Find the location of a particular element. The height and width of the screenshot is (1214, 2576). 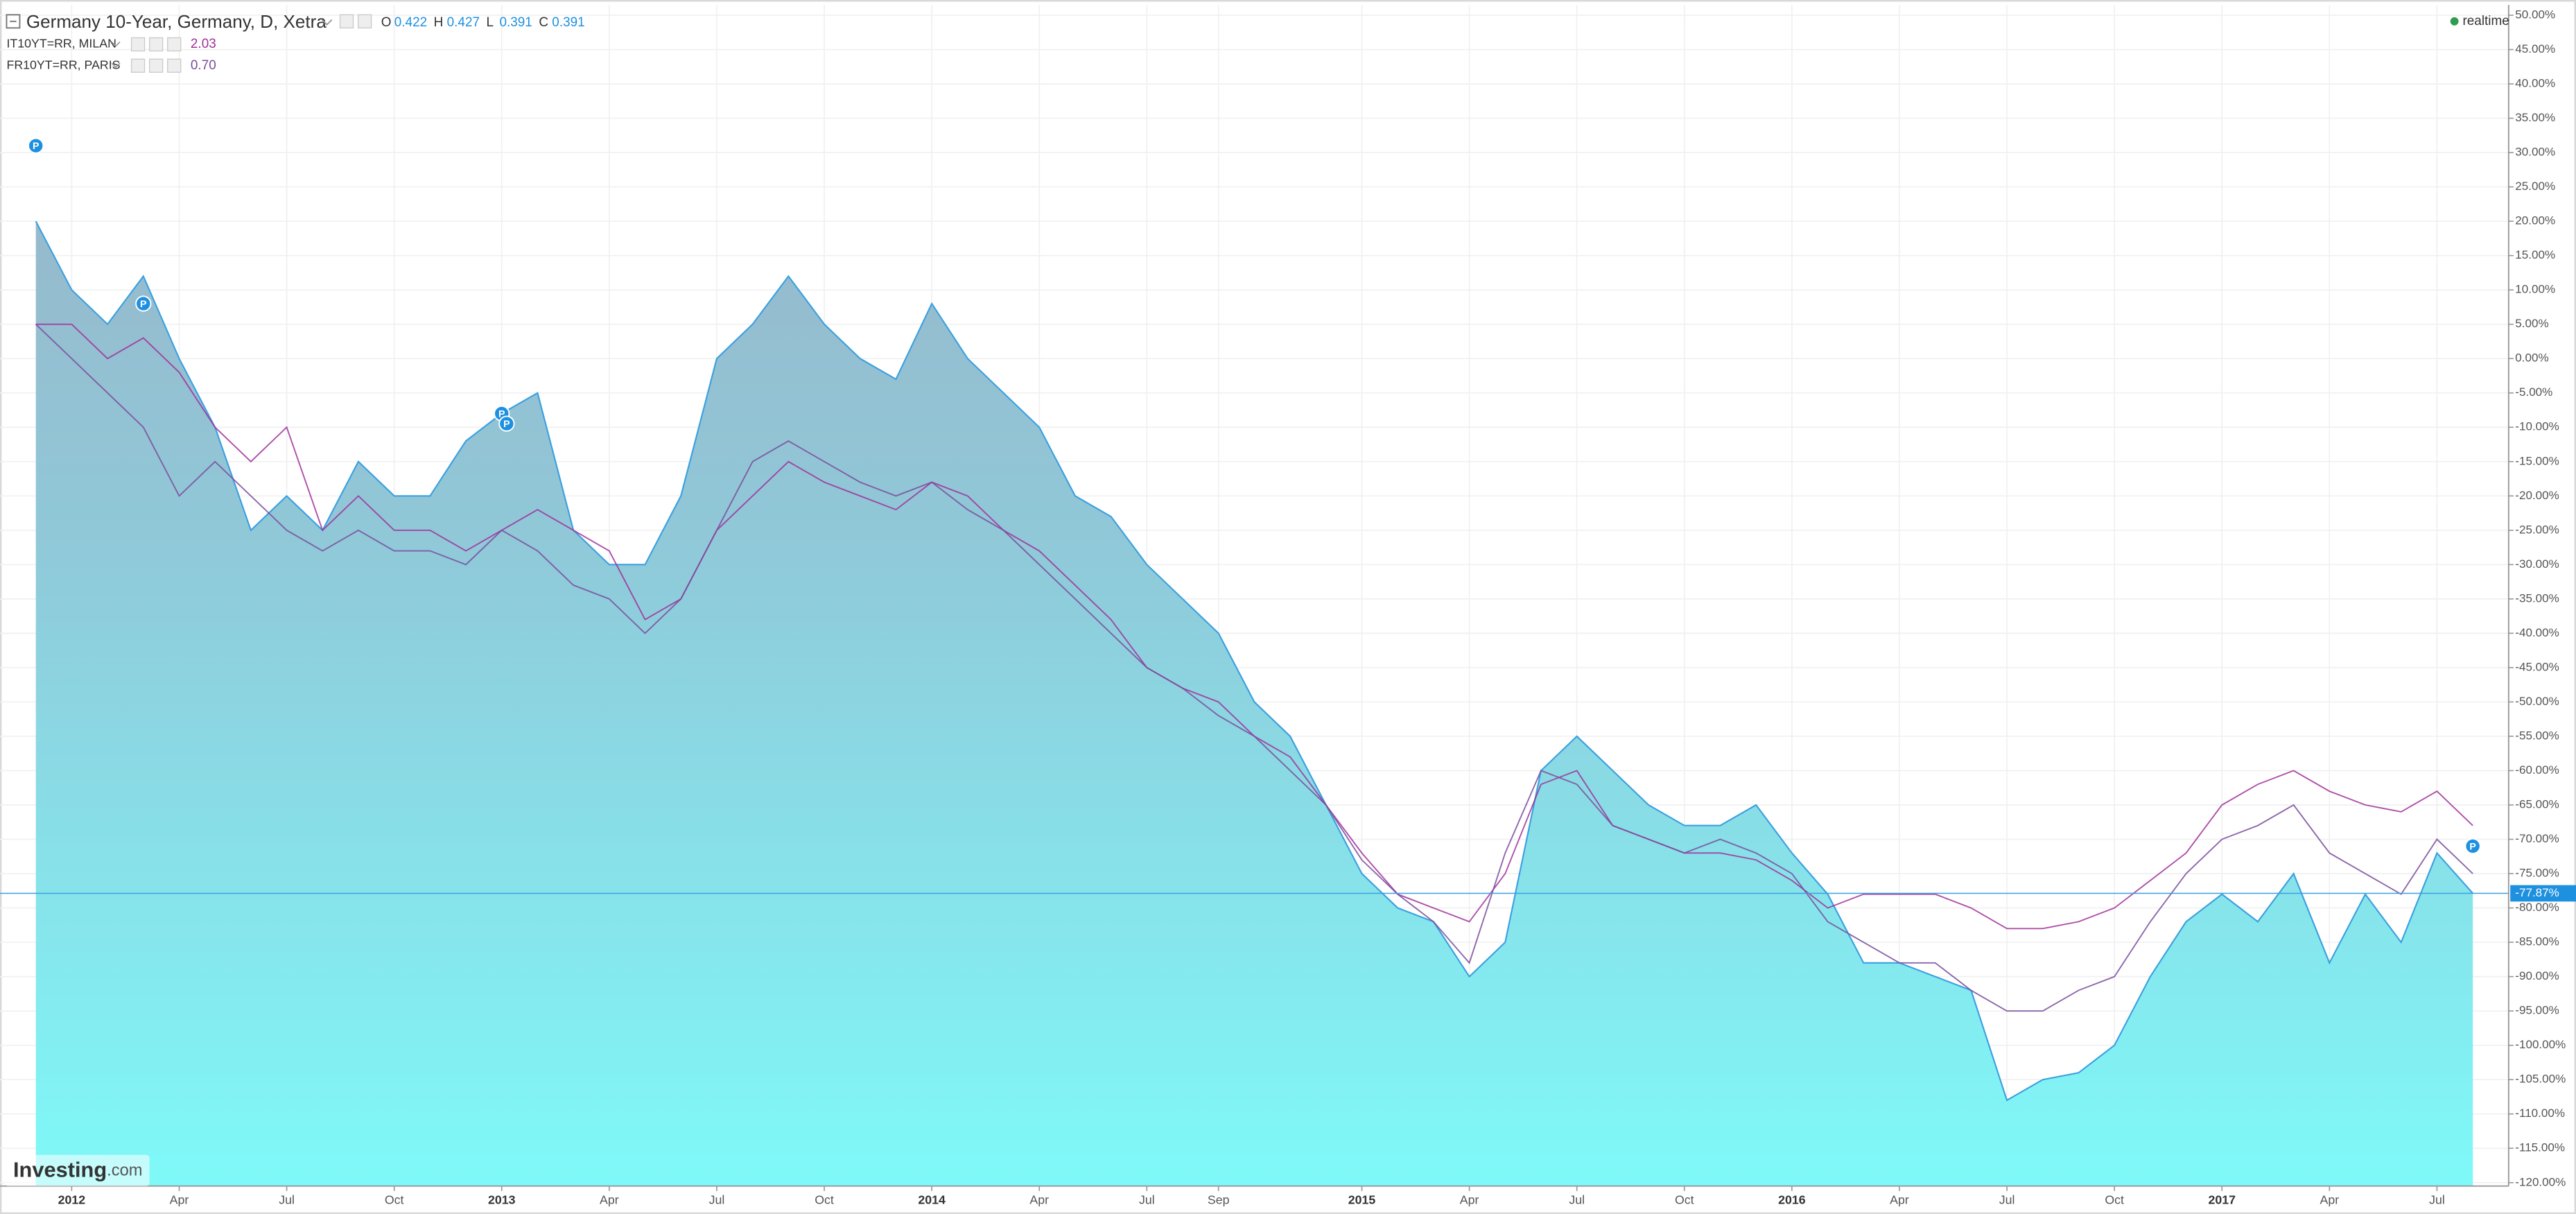

x-tick-label: 2013 is located at coordinates (502, 1200).